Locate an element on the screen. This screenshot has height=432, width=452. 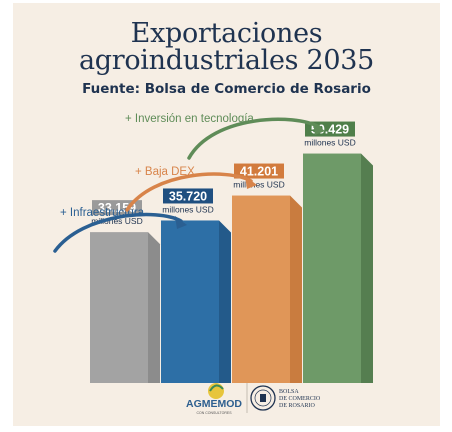
bar-unit-label-4: millones USD is located at coordinates (330, 143).